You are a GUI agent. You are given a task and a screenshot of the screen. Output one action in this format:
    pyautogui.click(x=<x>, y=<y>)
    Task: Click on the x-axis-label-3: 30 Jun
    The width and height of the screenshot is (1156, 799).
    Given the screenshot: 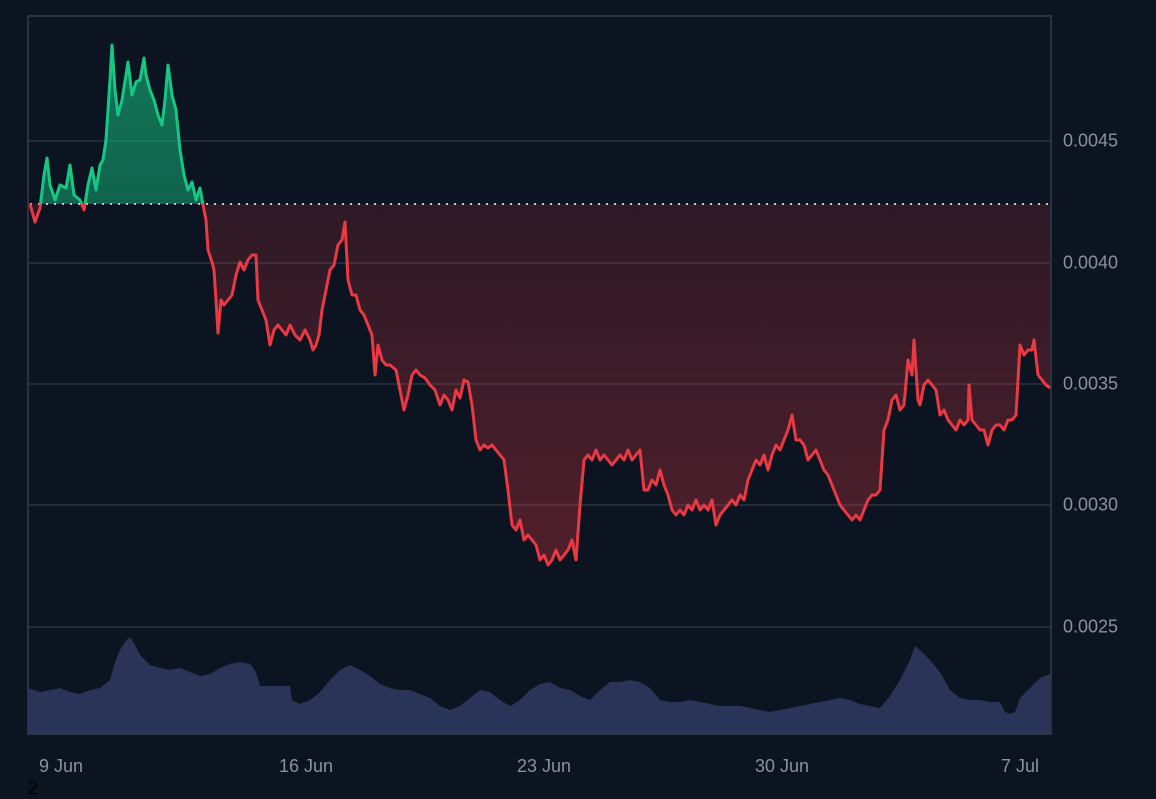 What is the action you would take?
    pyautogui.click(x=782, y=766)
    